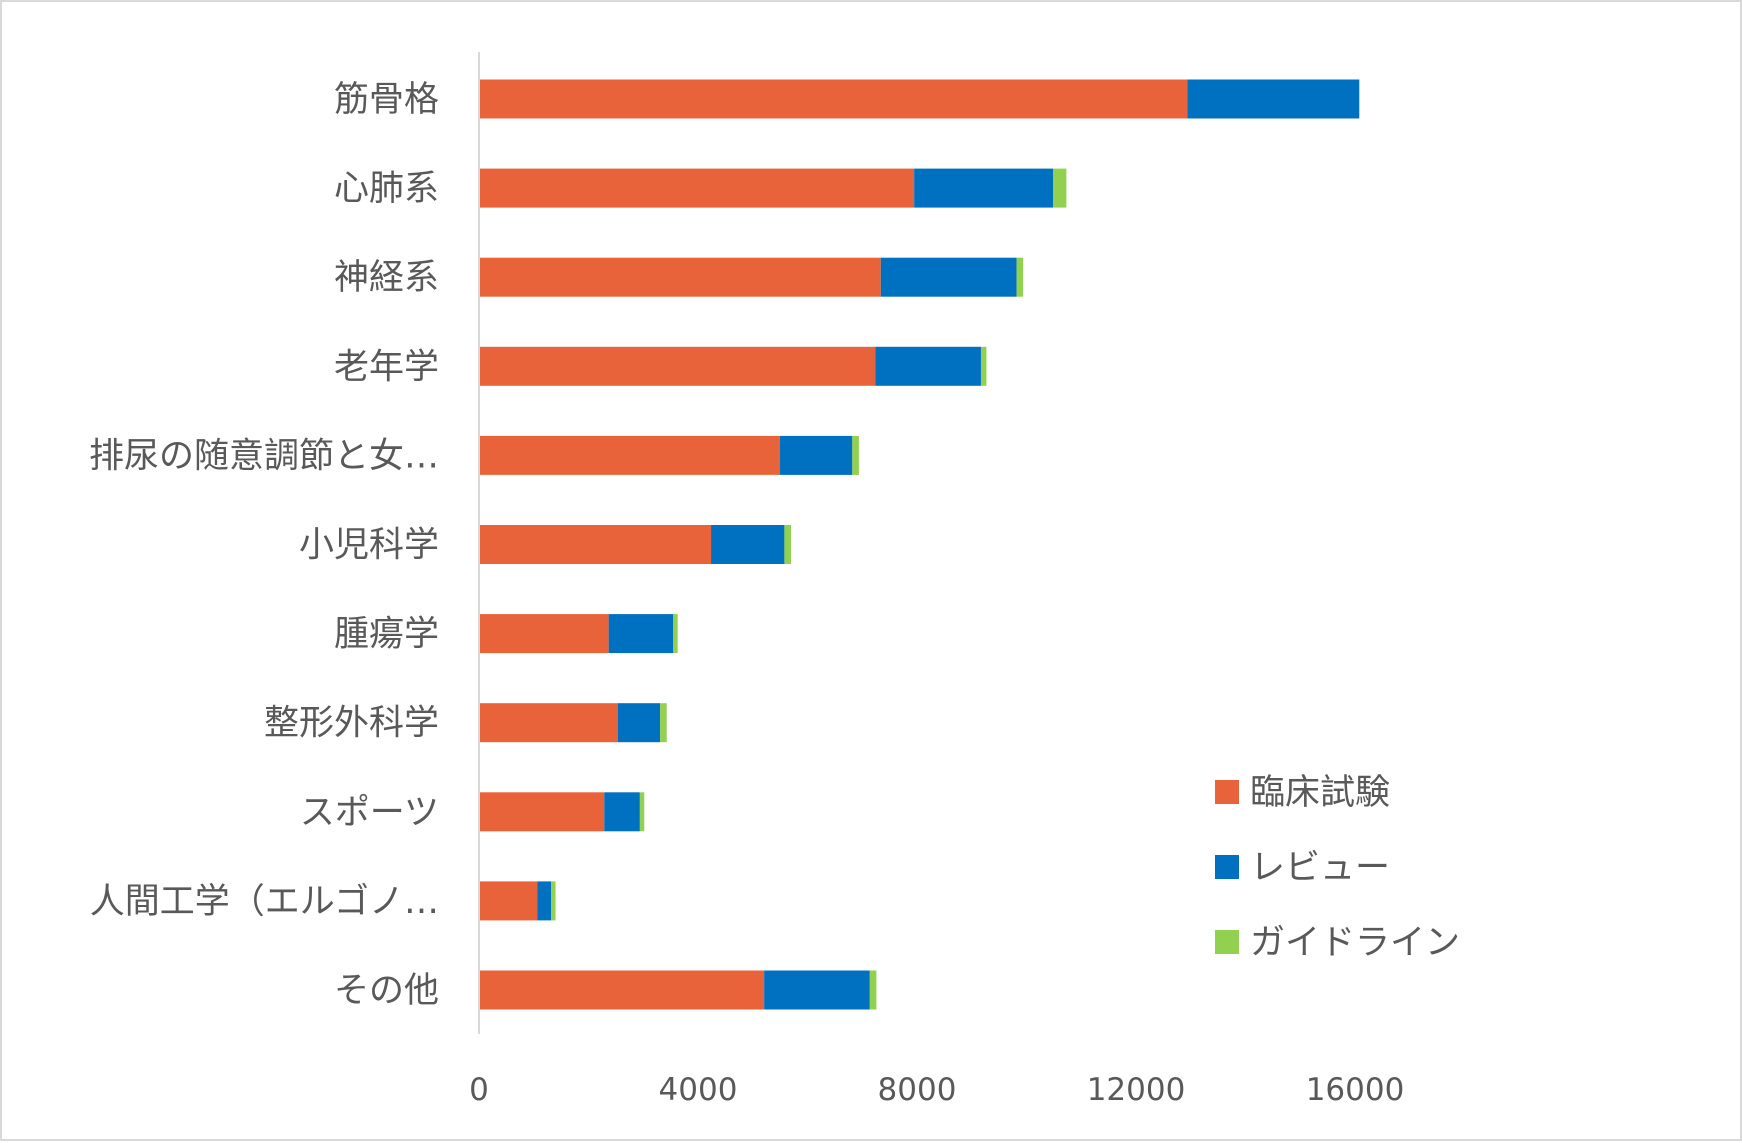  What do you see at coordinates (1355, 943) in the screenshot?
I see `legend-label: ガイドライン` at bounding box center [1355, 943].